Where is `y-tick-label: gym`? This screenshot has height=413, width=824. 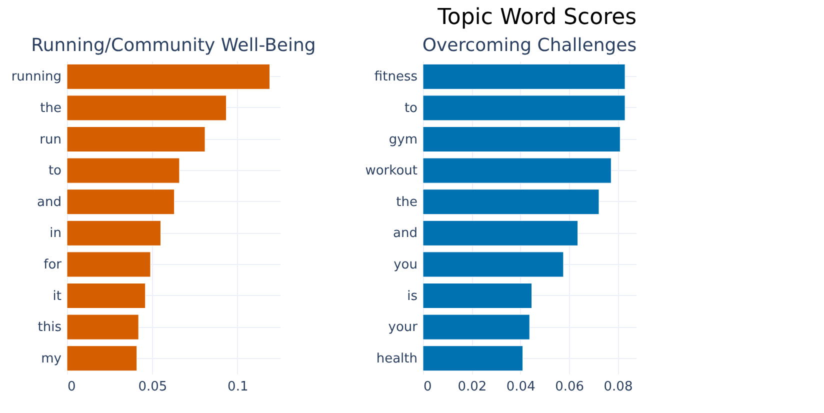
y-tick-label: gym is located at coordinates (403, 140).